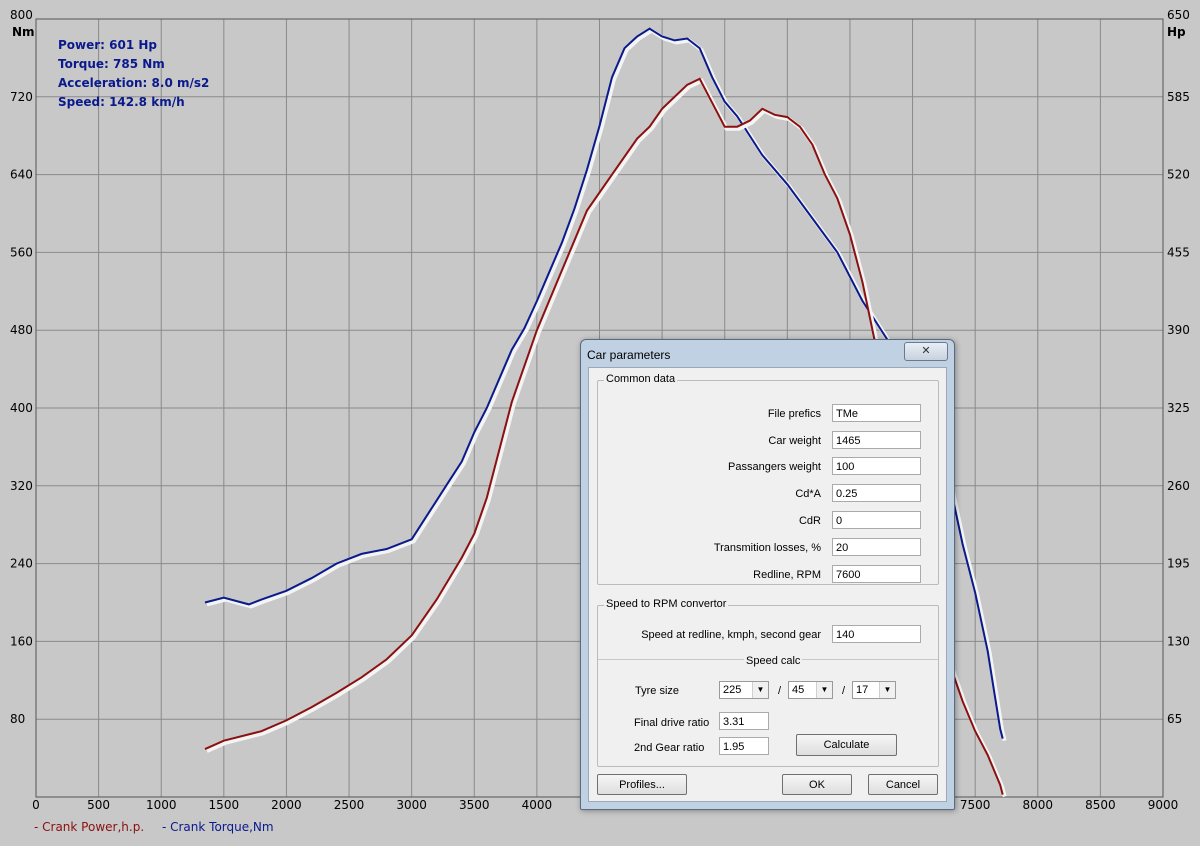 This screenshot has width=1200, height=846. Describe the element at coordinates (1178, 15) in the screenshot. I see `y-right-tick-label: 650` at that location.